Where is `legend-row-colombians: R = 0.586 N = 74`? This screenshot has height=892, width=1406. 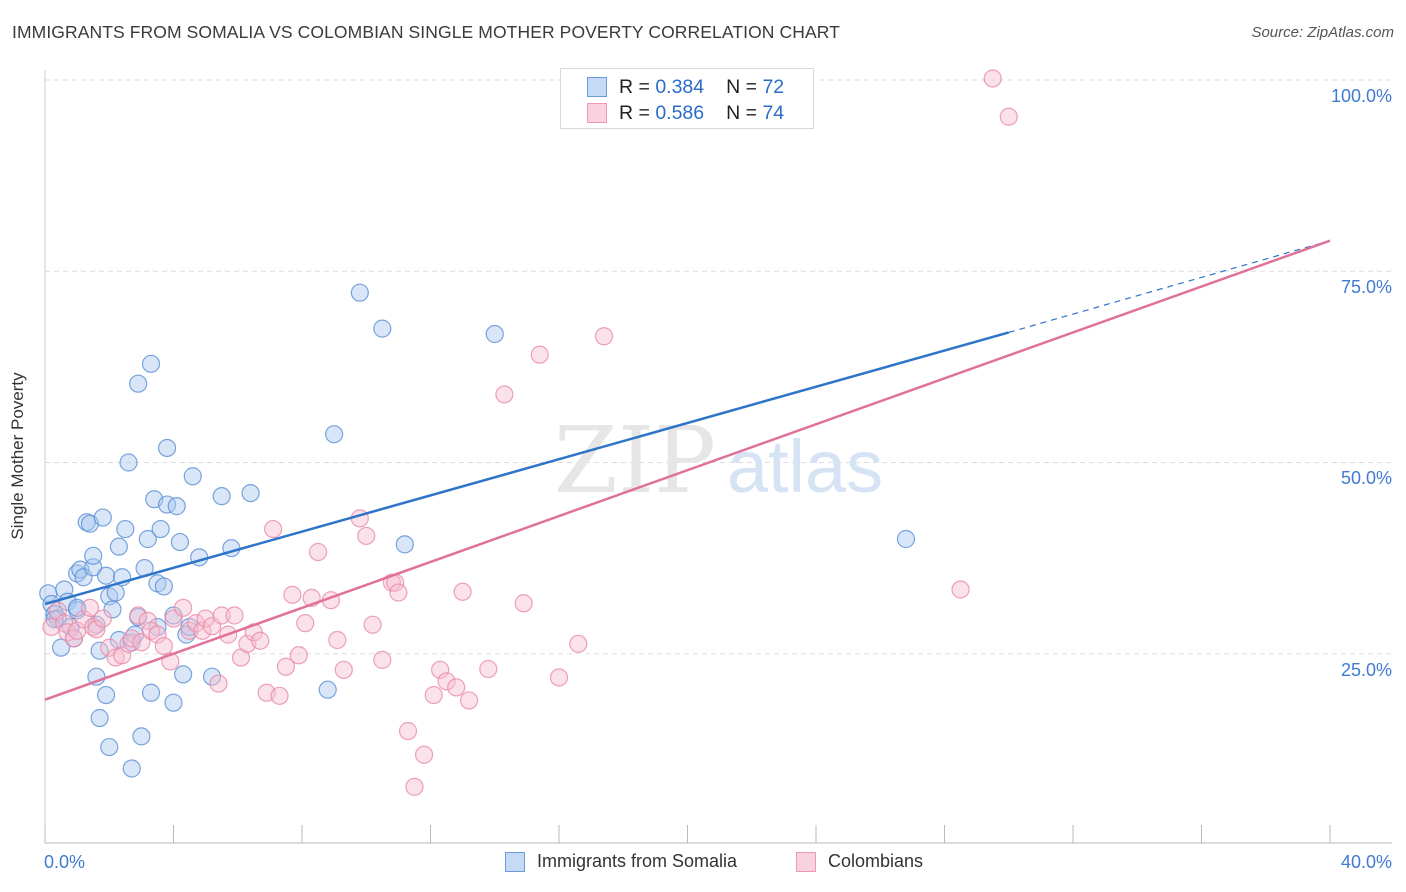 legend-row-colombians: R = 0.586 N = 74 is located at coordinates (685, 113).